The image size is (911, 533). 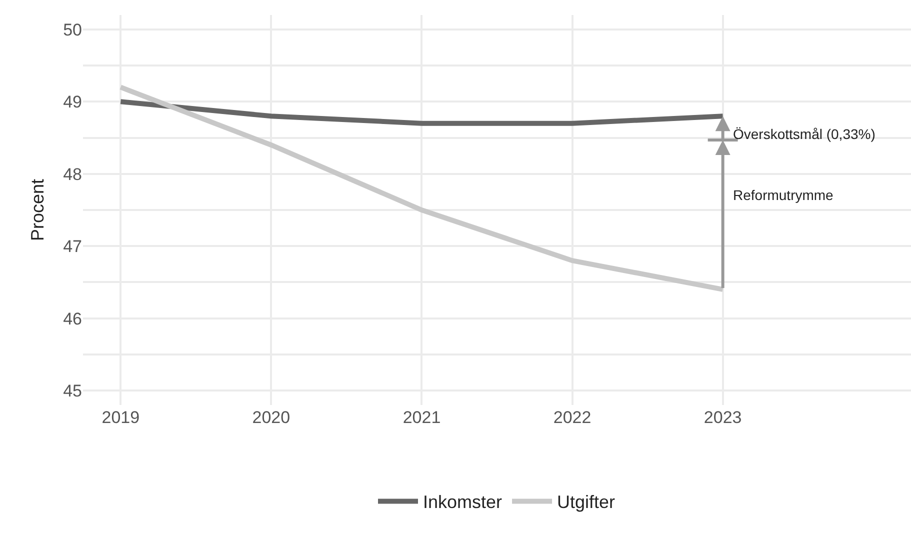 I want to click on ref-line-label: Överskottsmål (0,33%), so click(x=804, y=134).